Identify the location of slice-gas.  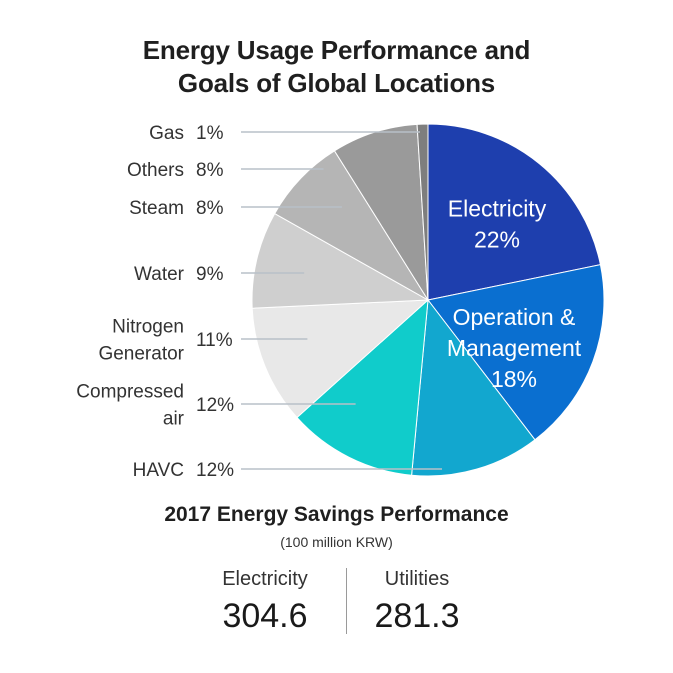
(422, 212).